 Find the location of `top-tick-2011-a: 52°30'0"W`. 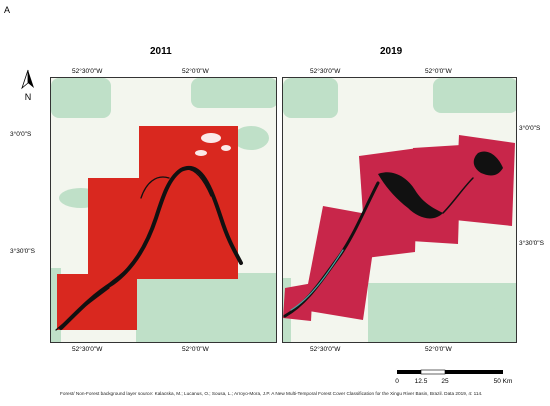

top-tick-2011-a: 52°30'0"W is located at coordinates (87, 71).